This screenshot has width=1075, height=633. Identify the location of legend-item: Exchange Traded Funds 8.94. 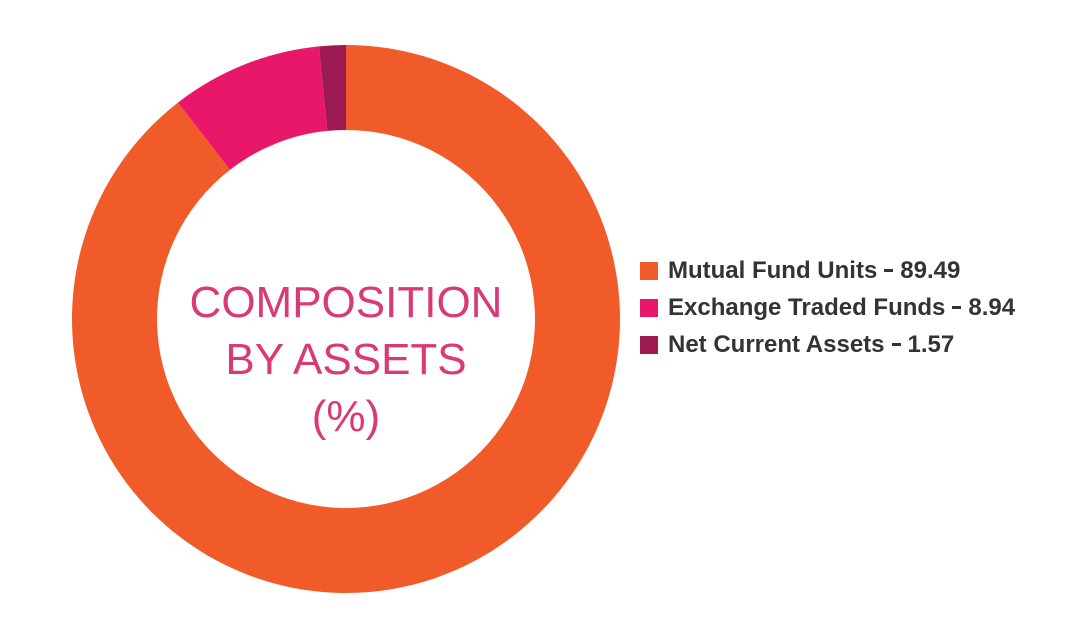
(827, 307).